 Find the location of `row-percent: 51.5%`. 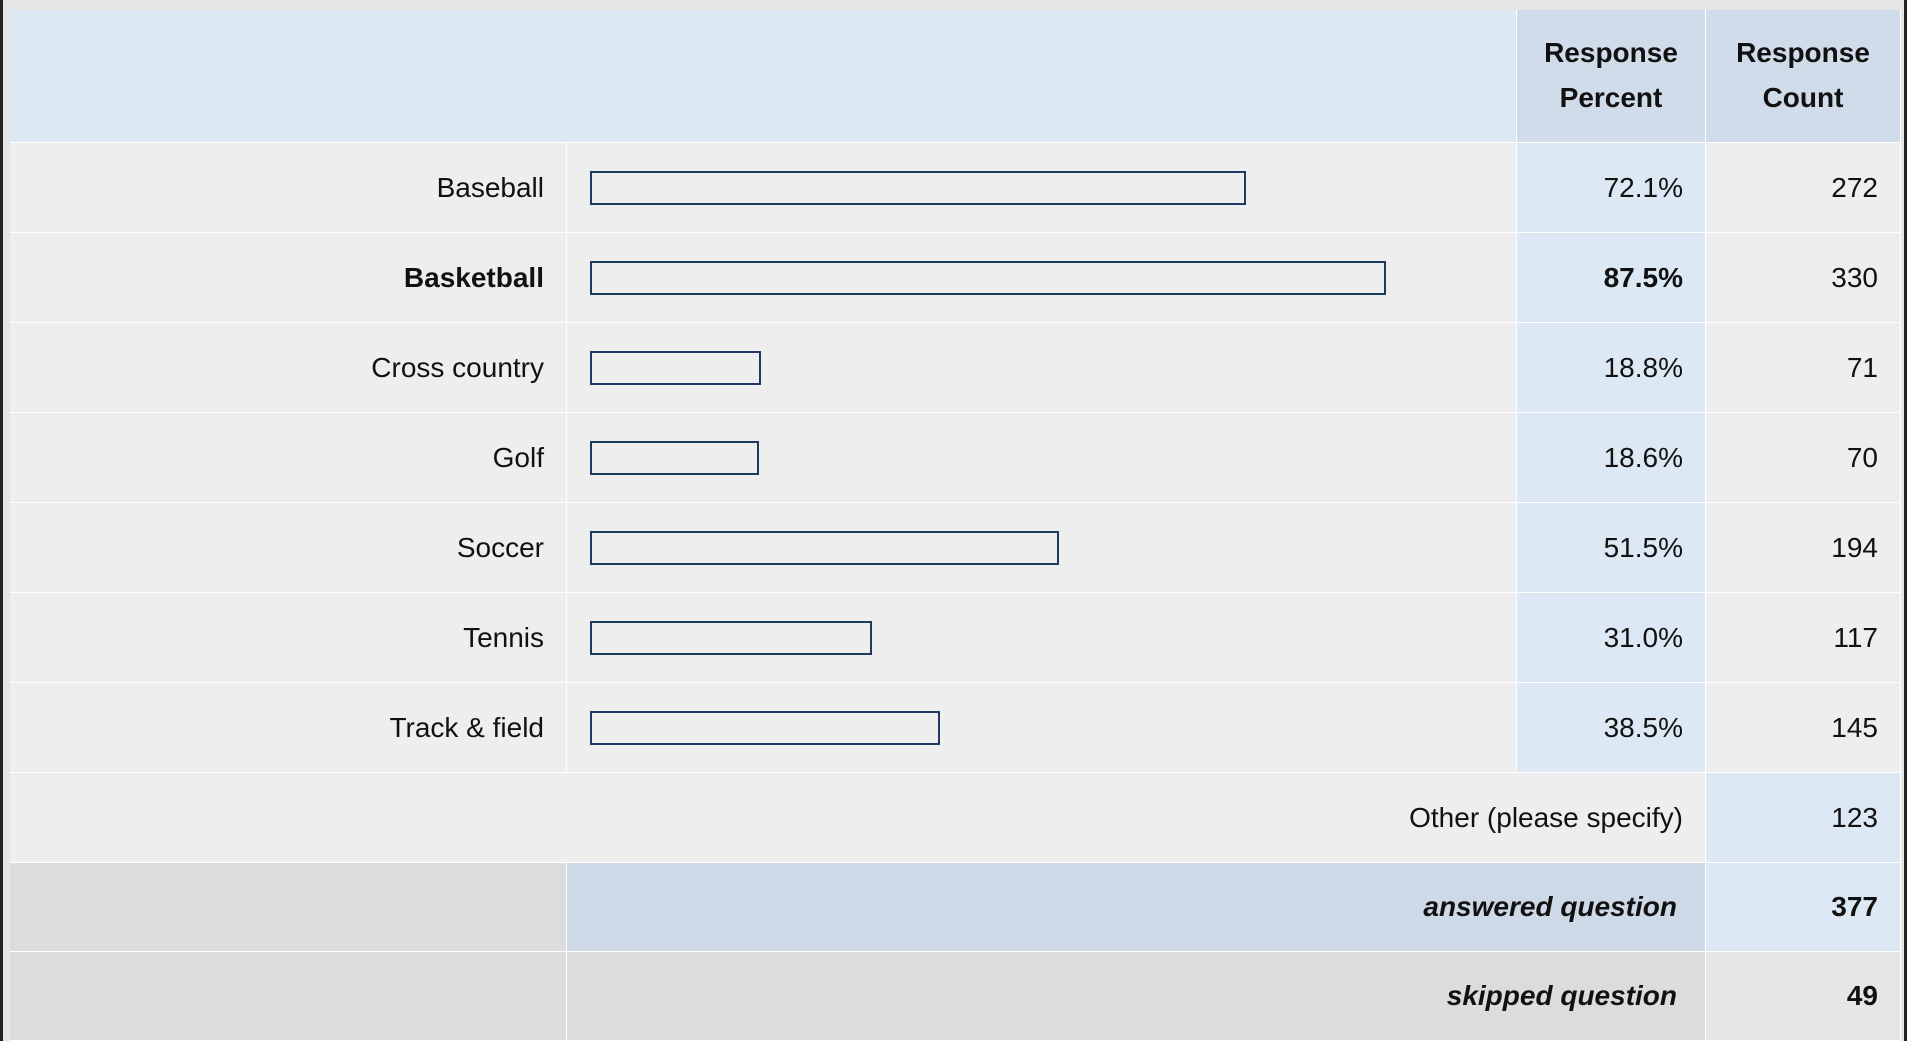

row-percent: 51.5% is located at coordinates (1611, 548).